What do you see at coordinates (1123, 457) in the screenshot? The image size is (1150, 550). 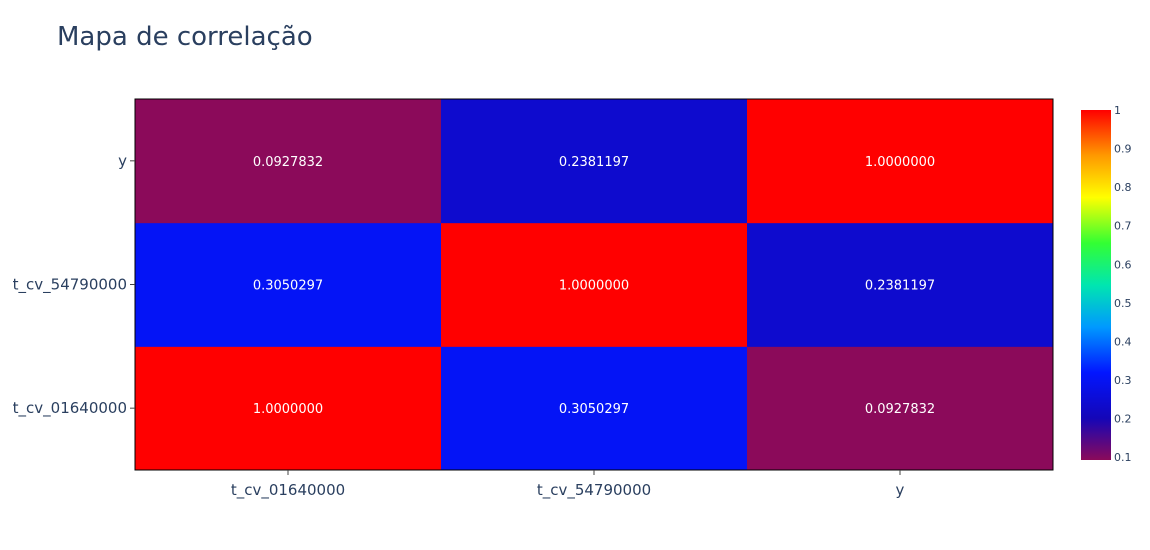 I see `colorbar-tick-label: 0.1` at bounding box center [1123, 457].